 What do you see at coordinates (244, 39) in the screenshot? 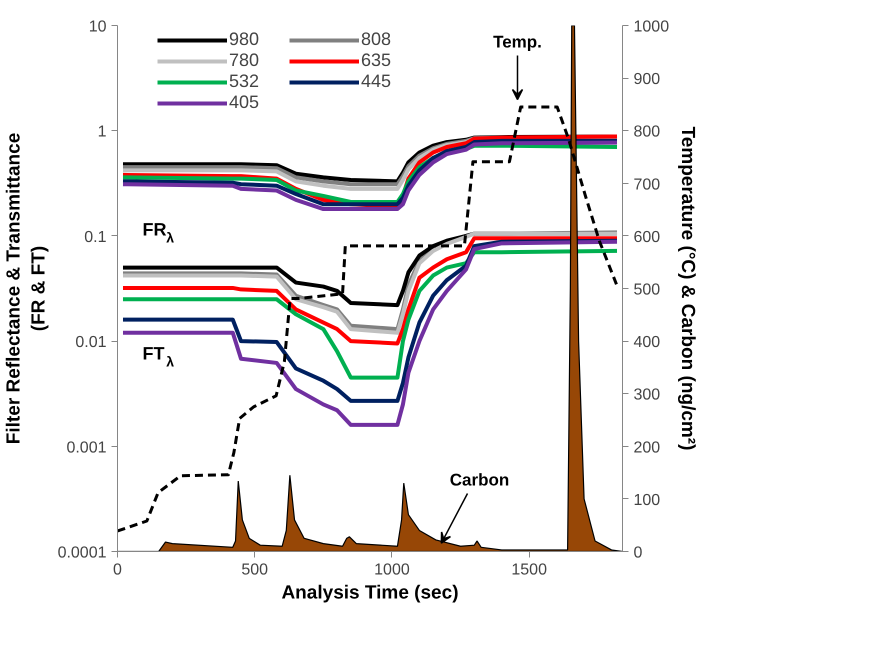
I see `legend-label: 980` at bounding box center [244, 39].